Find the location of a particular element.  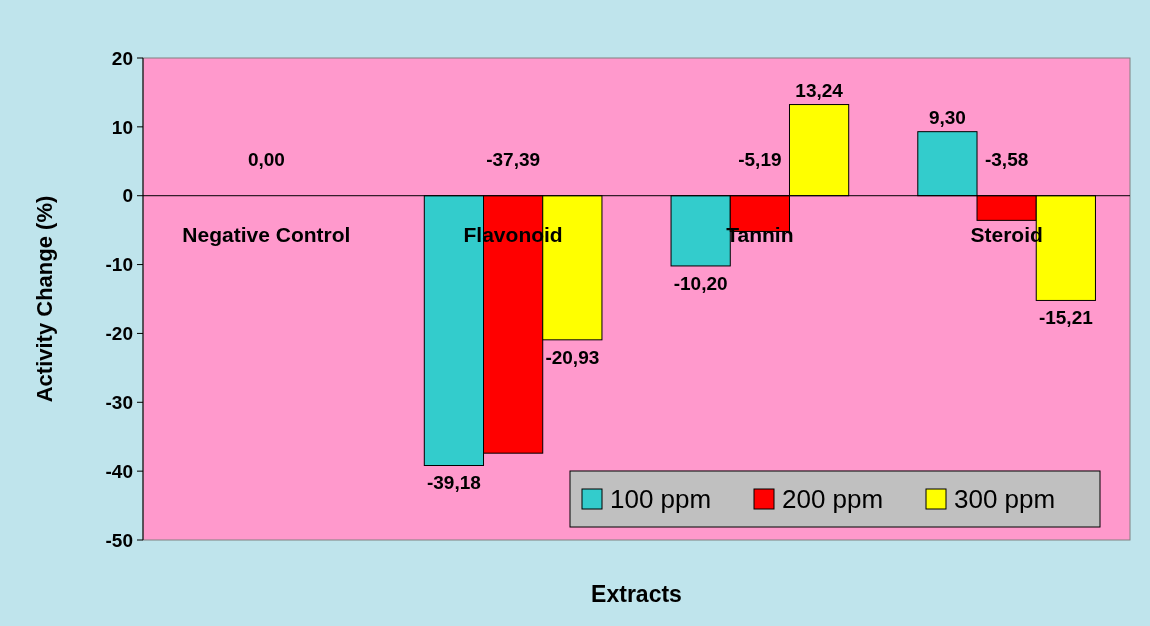

data-label: -39,18 is located at coordinates (453, 483).